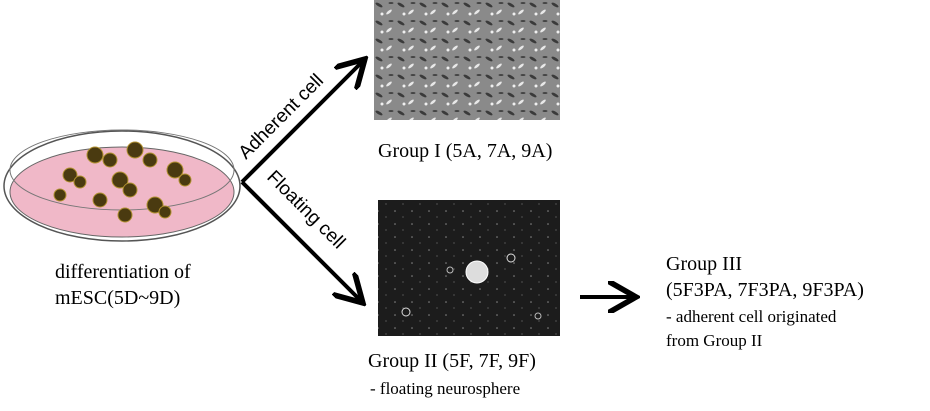 Image resolution: width=930 pixels, height=411 pixels. Describe the element at coordinates (751, 316) in the screenshot. I see `group-note: - adherent cell originated` at that location.